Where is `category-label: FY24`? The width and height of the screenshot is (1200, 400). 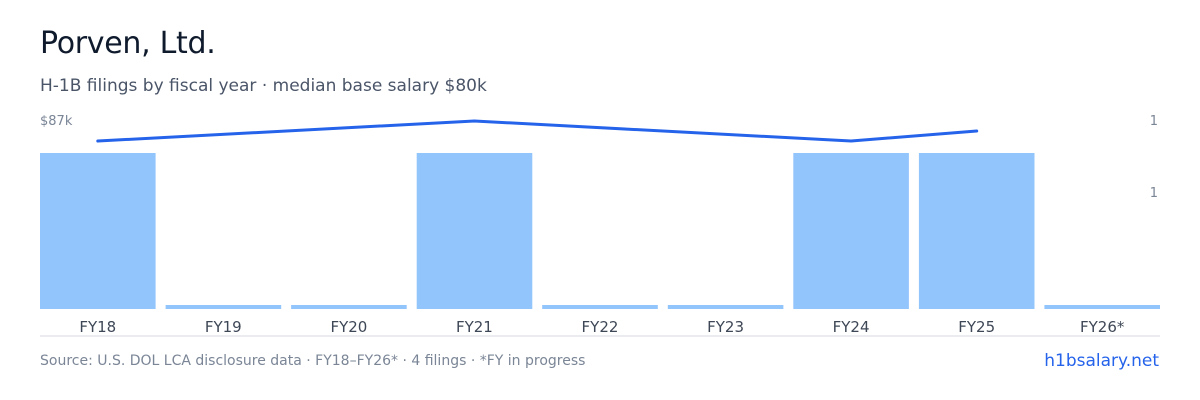
category-label: FY24 is located at coordinates (851, 327).